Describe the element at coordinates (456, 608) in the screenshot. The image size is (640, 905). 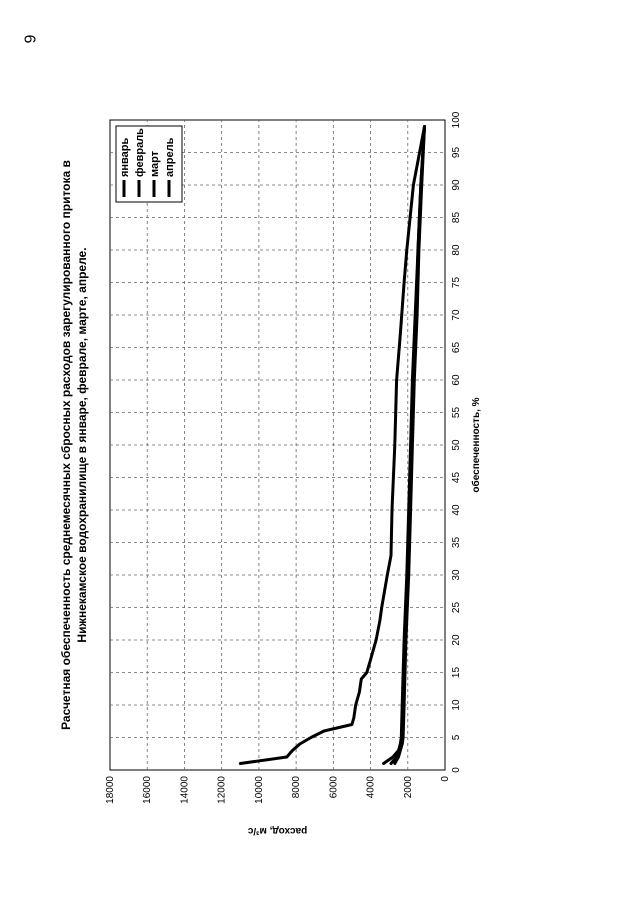
I see `x-tick-label: 25` at that location.